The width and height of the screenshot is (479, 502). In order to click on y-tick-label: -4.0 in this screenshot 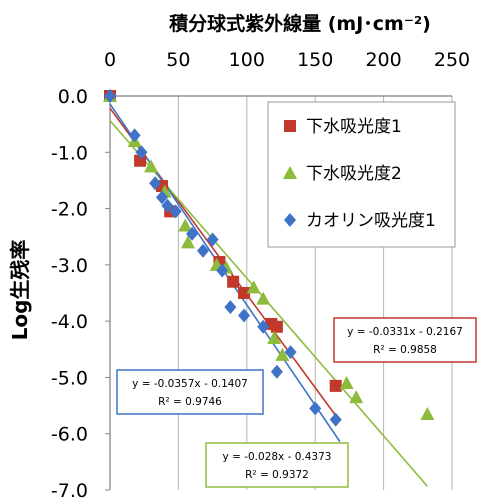, I will do `click(69, 322)`.